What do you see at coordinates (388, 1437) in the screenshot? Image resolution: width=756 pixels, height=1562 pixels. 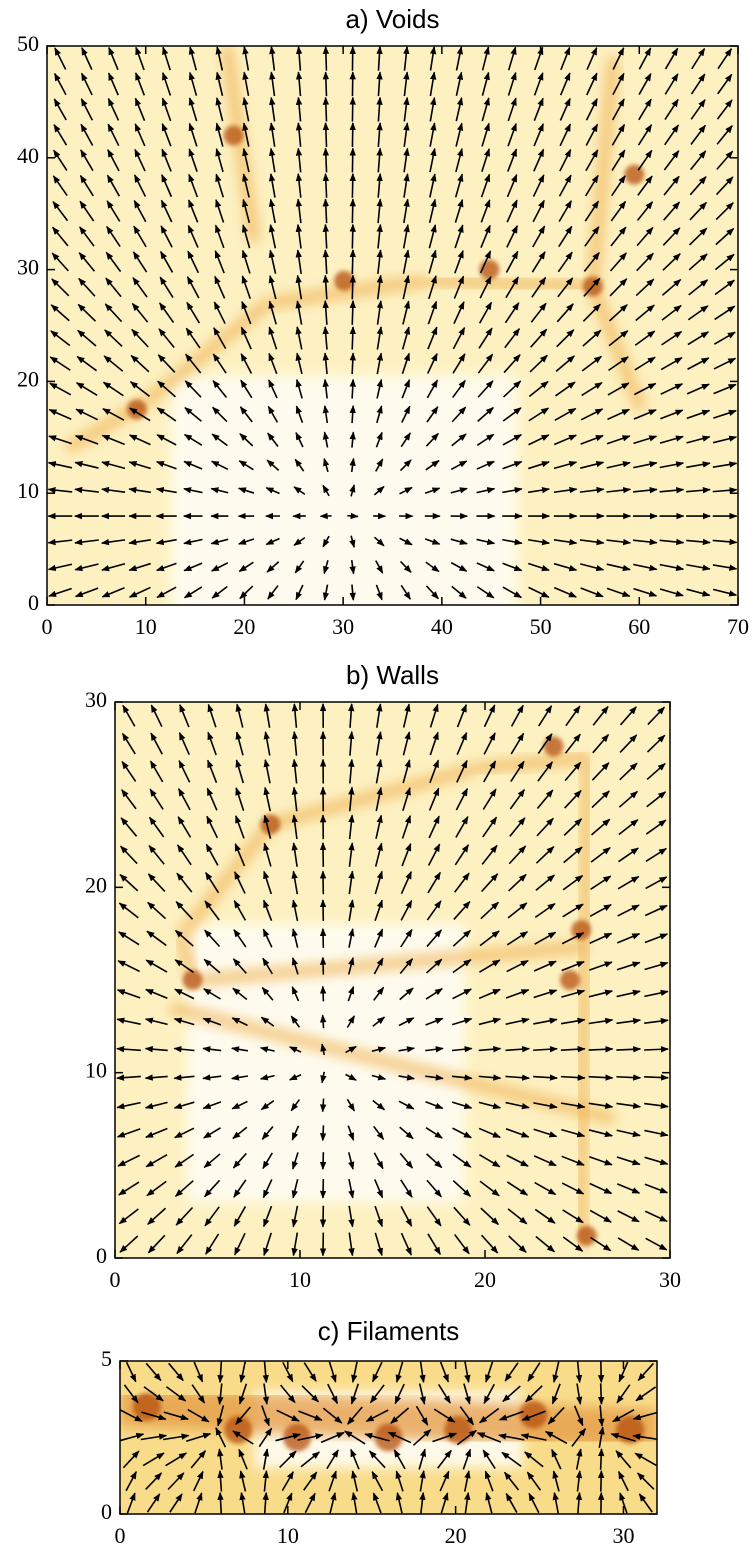 I see `frame` at bounding box center [388, 1437].